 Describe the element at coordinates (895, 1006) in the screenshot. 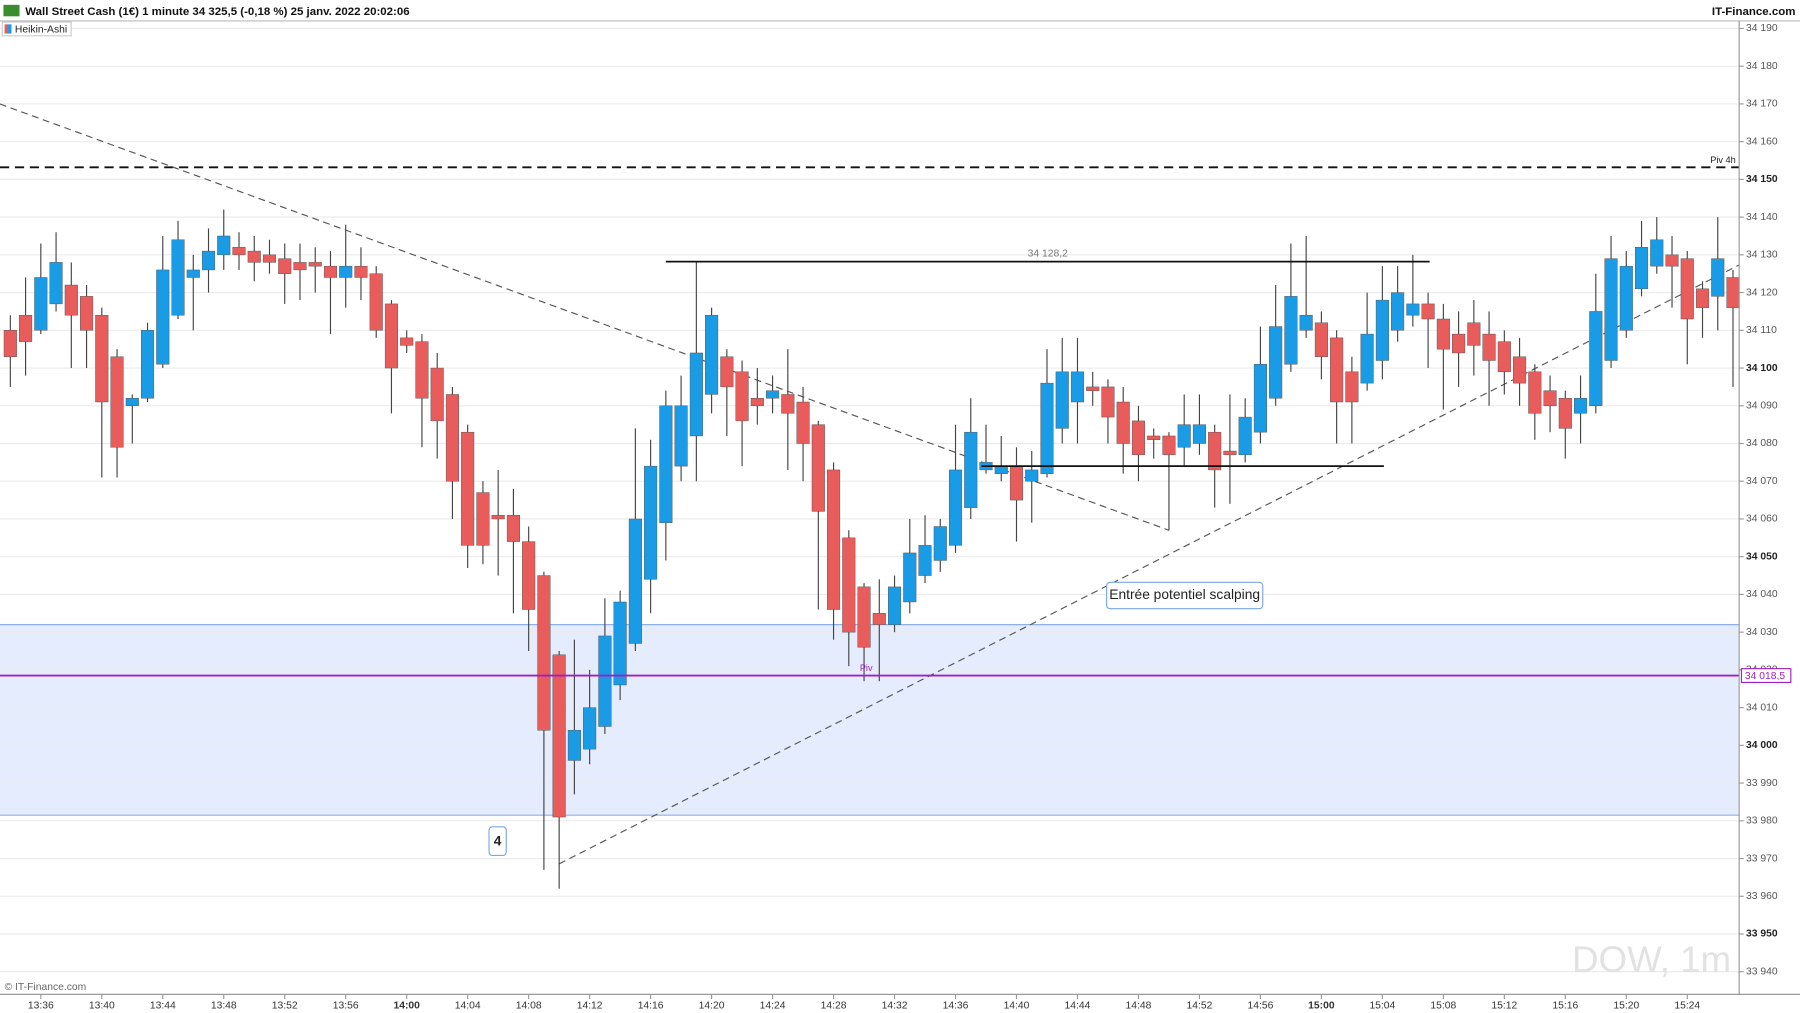

I see `x-tick-label: 14:32` at that location.